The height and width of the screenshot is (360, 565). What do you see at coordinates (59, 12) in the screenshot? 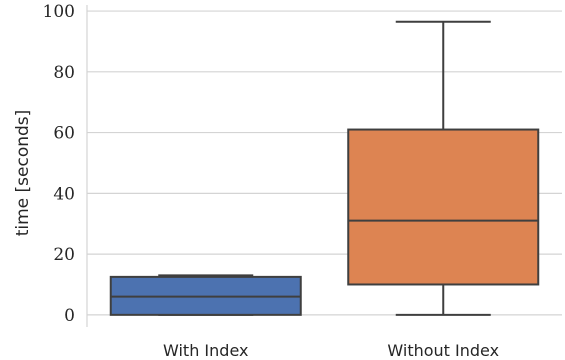
I see `y-tick-label: 100` at bounding box center [59, 12].